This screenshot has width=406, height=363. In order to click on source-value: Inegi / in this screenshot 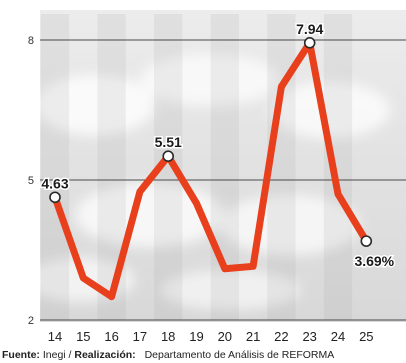, I will do `click(57, 355)`.